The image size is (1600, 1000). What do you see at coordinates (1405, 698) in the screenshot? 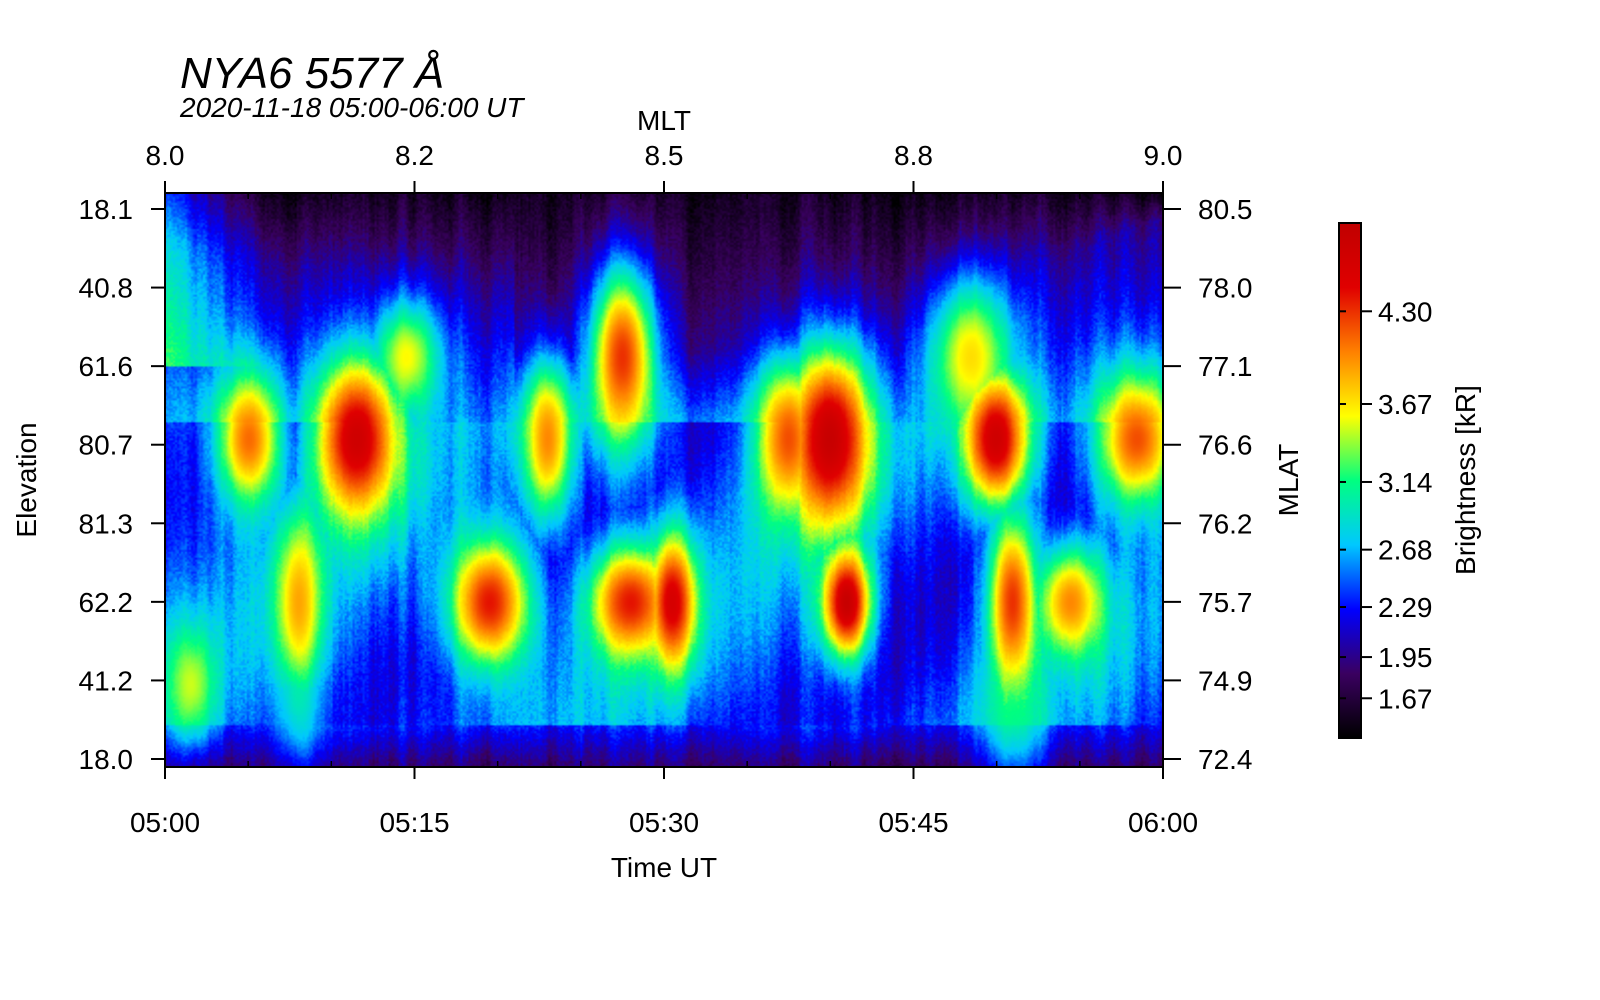
I see `colorbar-tick-label: 1.67` at bounding box center [1405, 698].